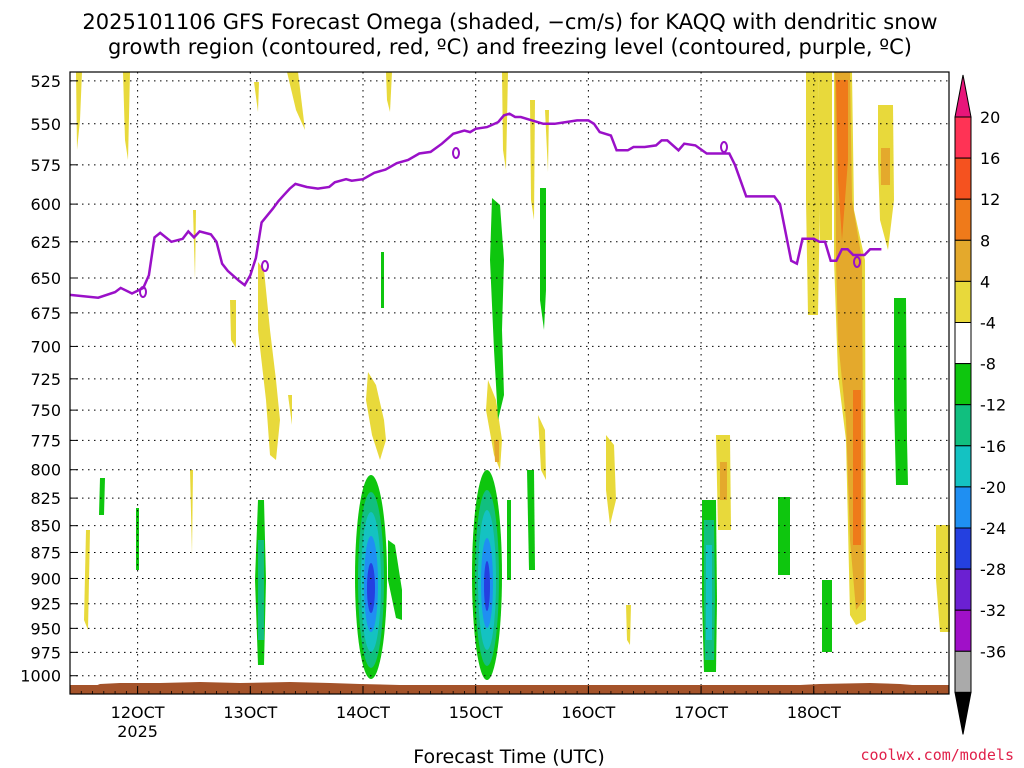 The width and height of the screenshot is (1024, 768). What do you see at coordinates (993, 569) in the screenshot?
I see `colorbar-label: -28` at bounding box center [993, 569].